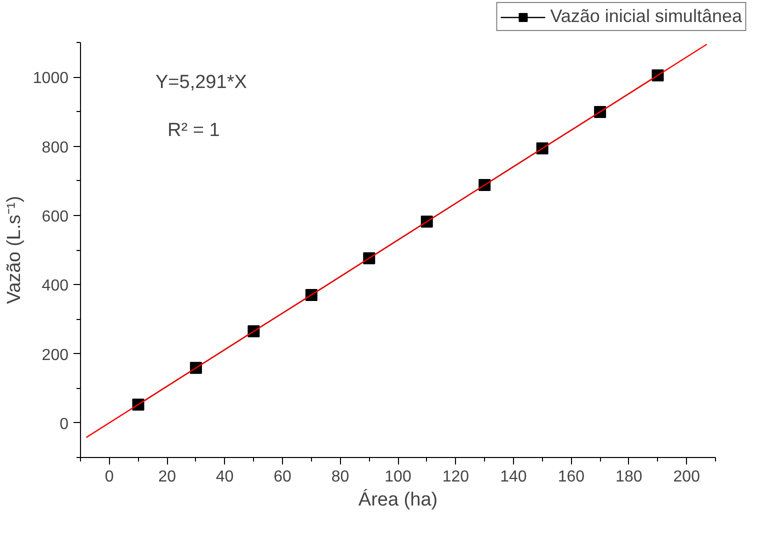 The image size is (763, 549). Describe the element at coordinates (646, 16) in the screenshot. I see `legend-label: Vazão inicial simultânea` at that location.